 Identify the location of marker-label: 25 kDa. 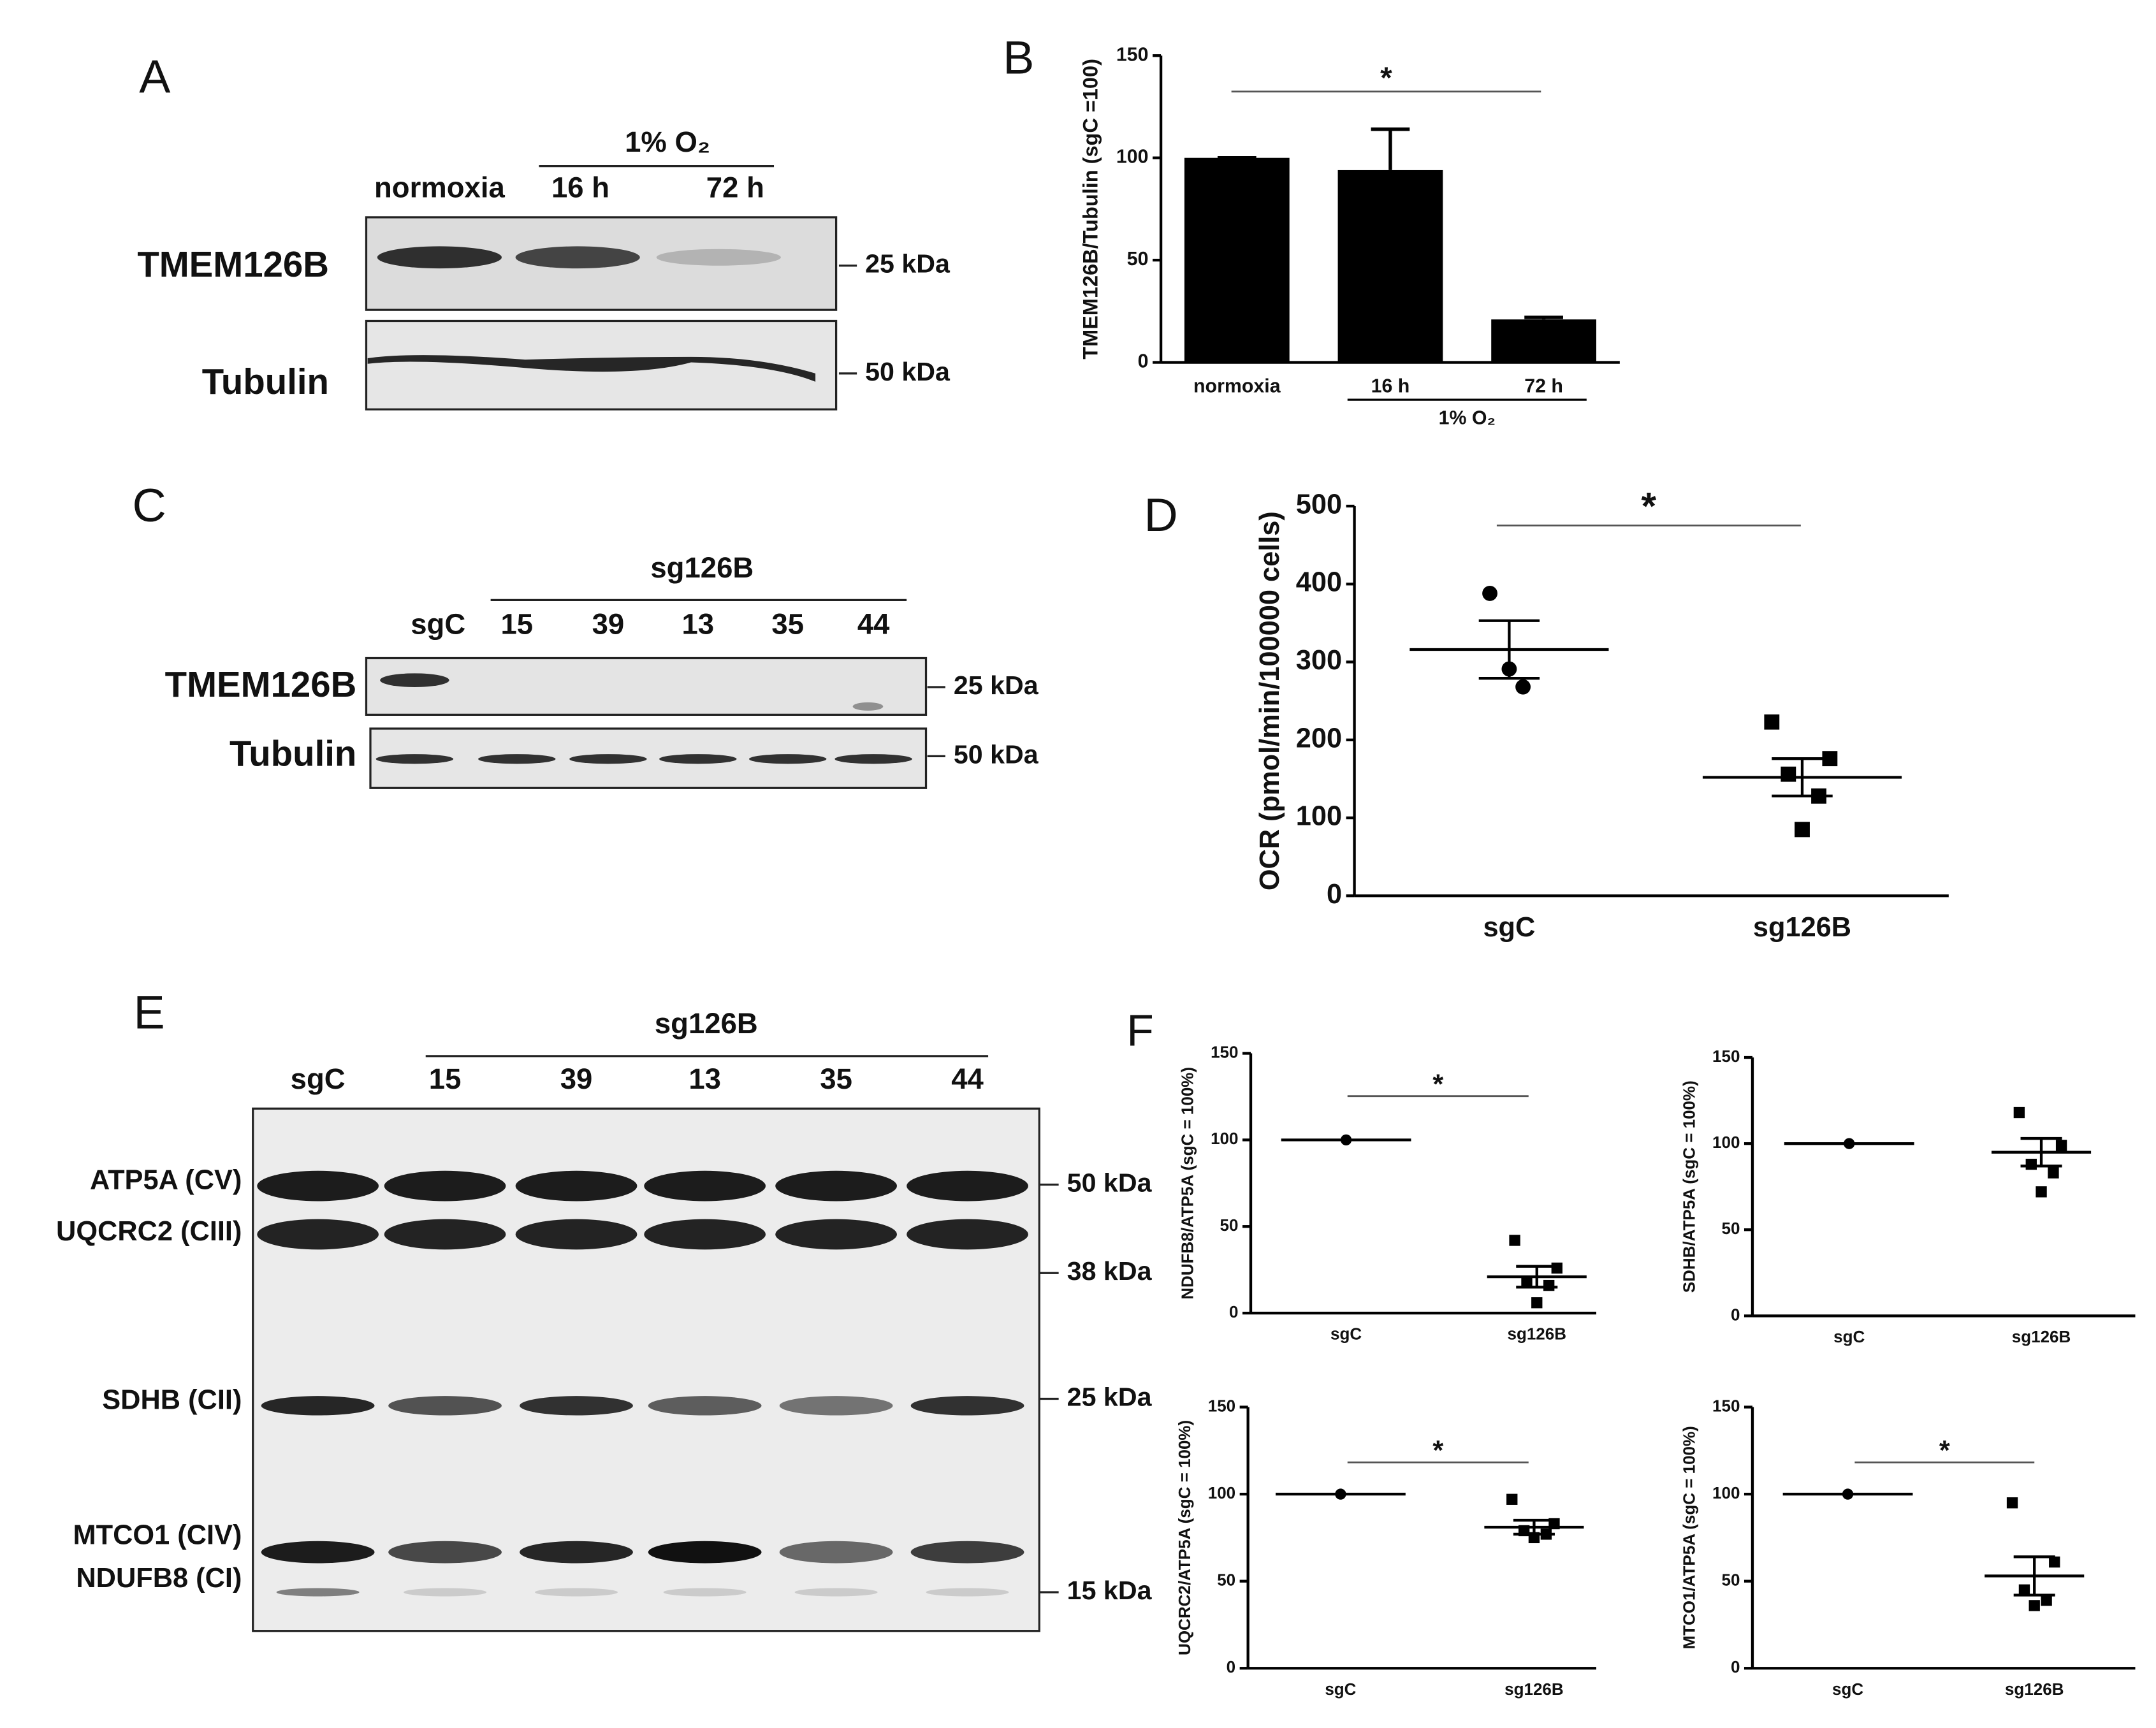
(908, 264).